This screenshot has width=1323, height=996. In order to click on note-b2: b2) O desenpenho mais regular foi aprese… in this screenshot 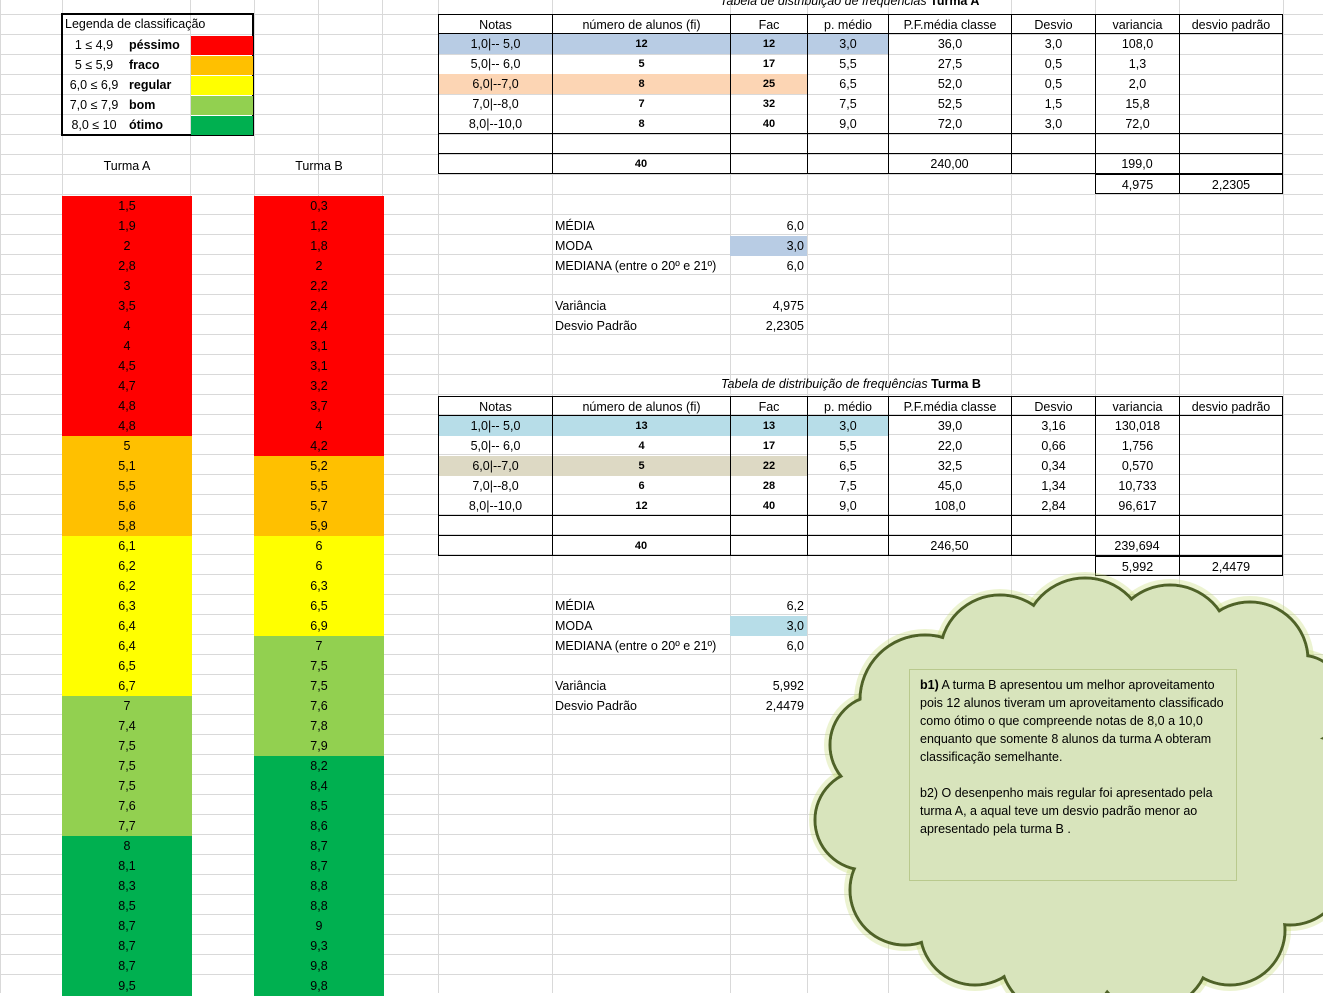, I will do `click(1073, 811)`.